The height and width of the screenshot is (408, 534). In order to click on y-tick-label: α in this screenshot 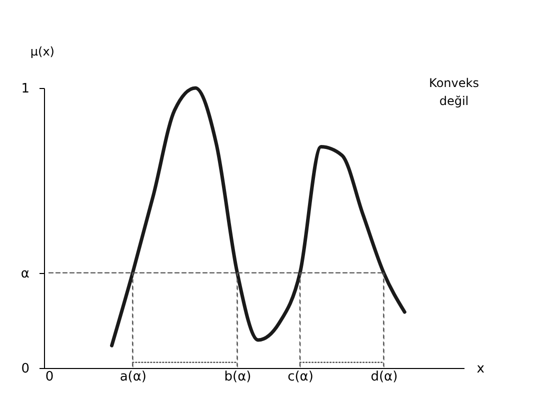, I will do `click(25, 274)`.